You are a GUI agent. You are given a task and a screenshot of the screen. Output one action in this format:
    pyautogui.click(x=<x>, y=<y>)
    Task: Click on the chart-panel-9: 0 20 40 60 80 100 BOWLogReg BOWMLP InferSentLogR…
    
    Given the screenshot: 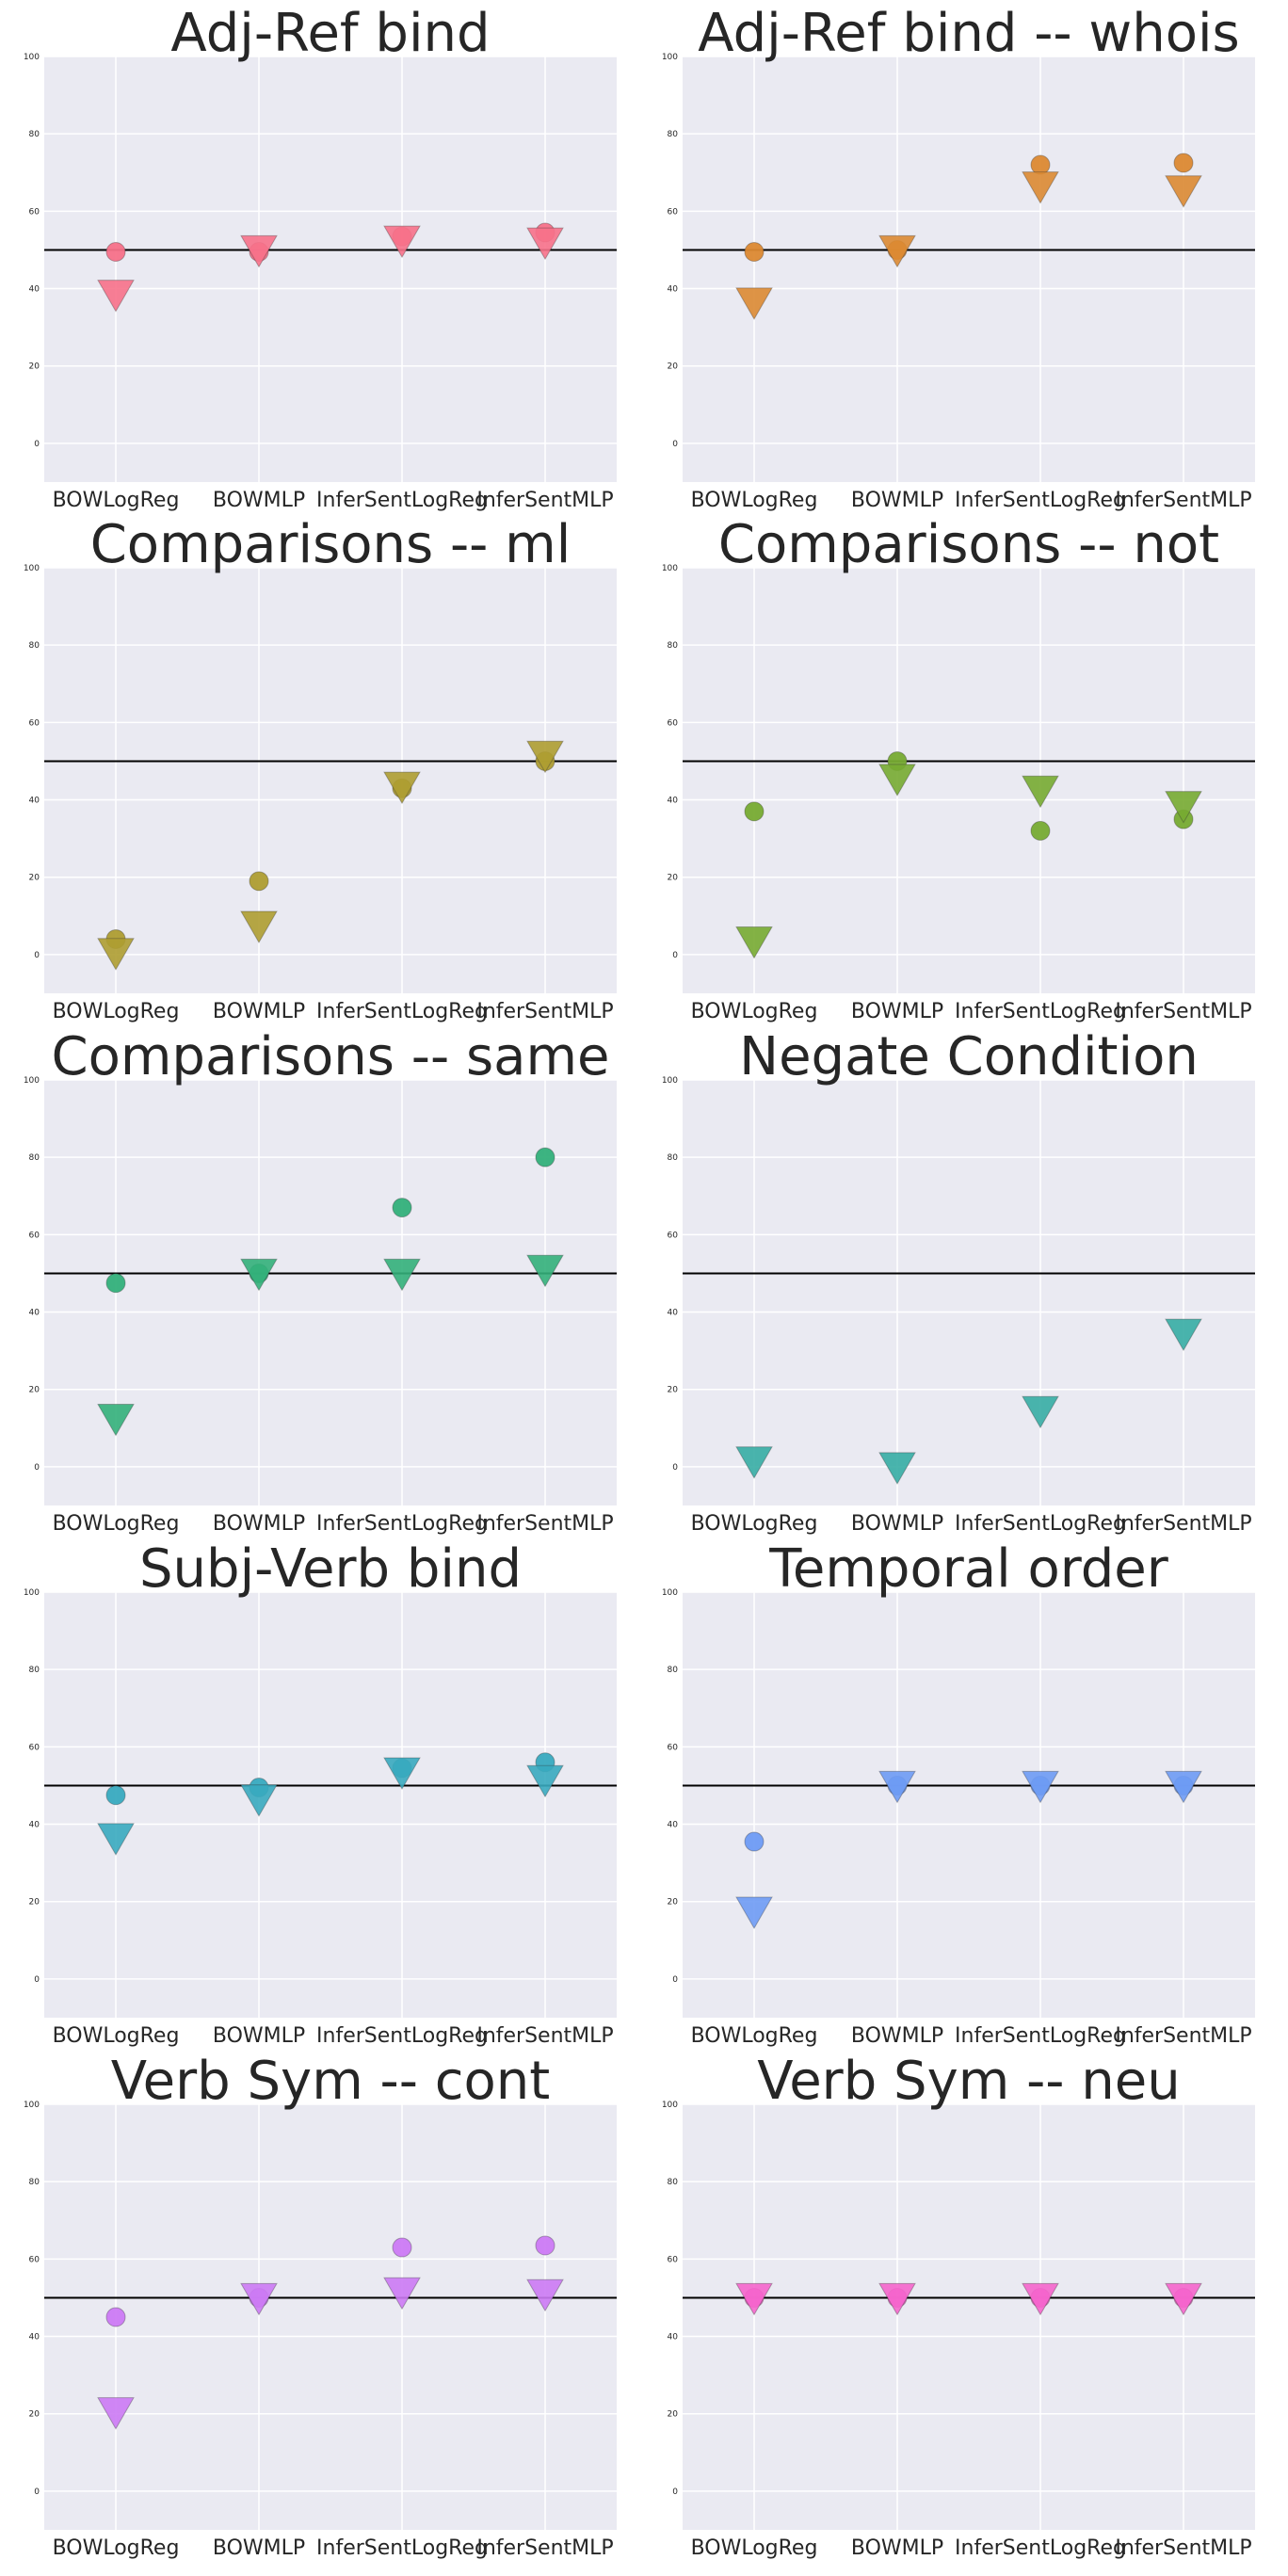 What is the action you would take?
    pyautogui.click(x=320, y=2305)
    